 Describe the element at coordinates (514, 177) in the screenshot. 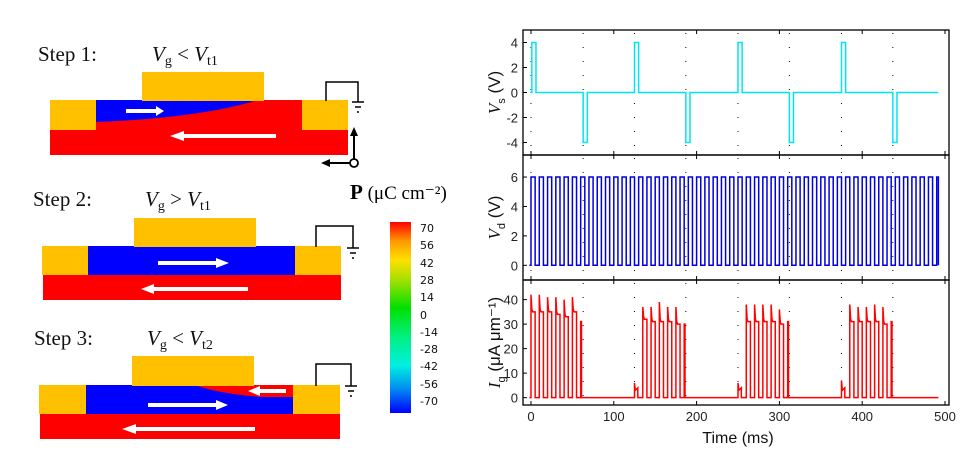

I see `y-tick-label: 6` at that location.